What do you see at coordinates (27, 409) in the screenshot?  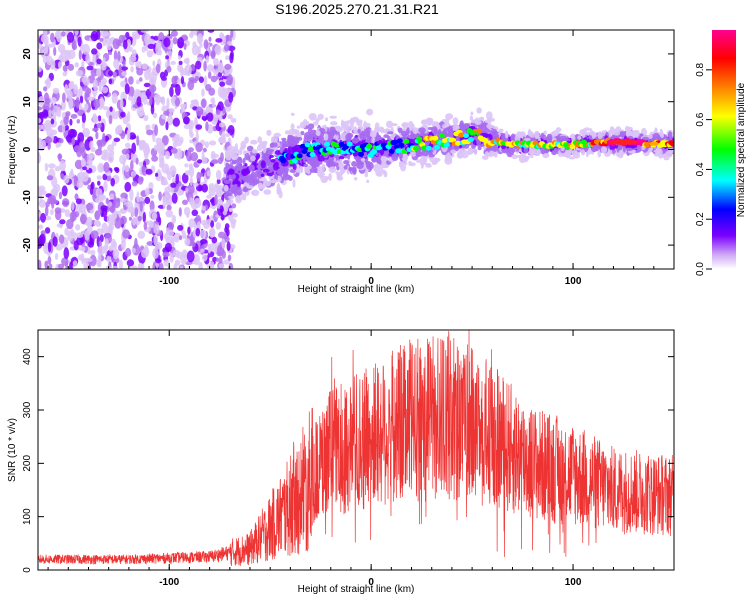 I see `y-tick-label: 300` at bounding box center [27, 409].